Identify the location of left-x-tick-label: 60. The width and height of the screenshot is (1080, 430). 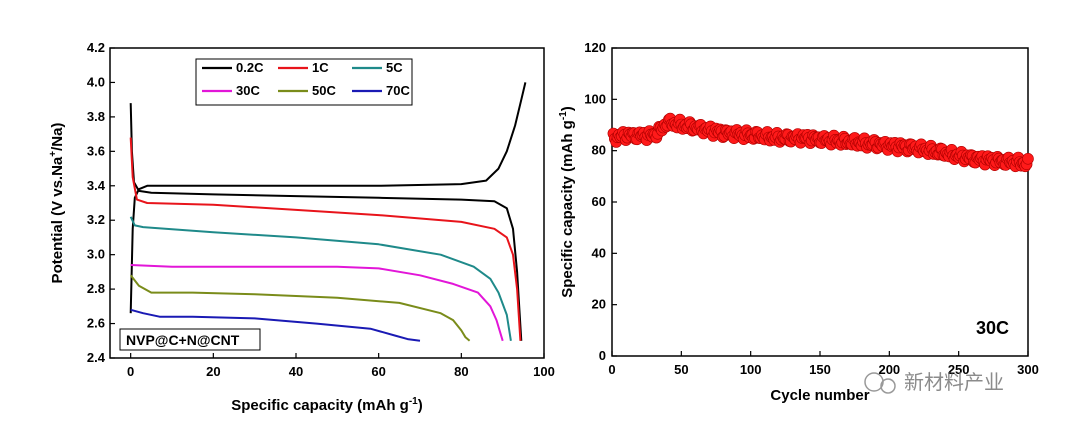
(378, 371).